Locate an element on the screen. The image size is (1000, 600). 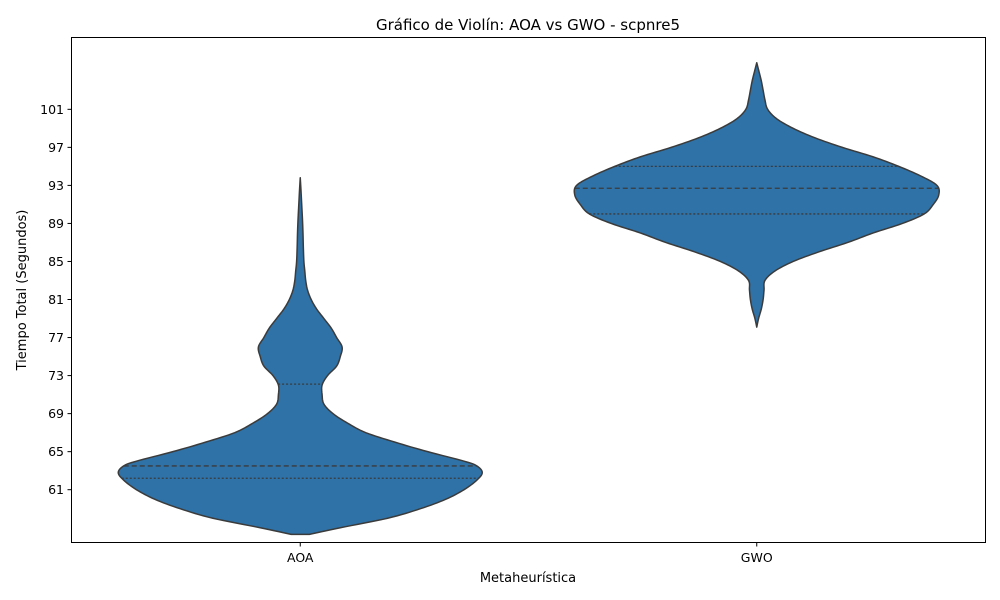
x-axis-label: Metaheurística is located at coordinates (528, 578).